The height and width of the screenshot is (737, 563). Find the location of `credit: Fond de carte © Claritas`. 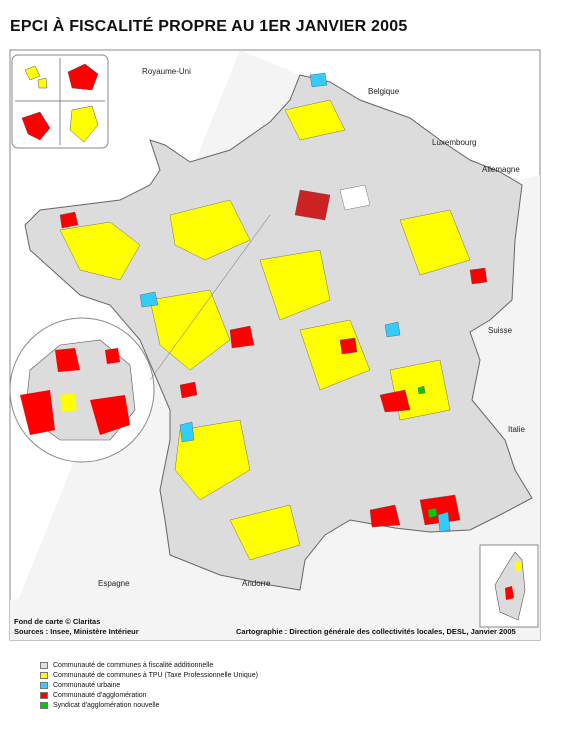

credit: Fond de carte © Claritas is located at coordinates (57, 621).